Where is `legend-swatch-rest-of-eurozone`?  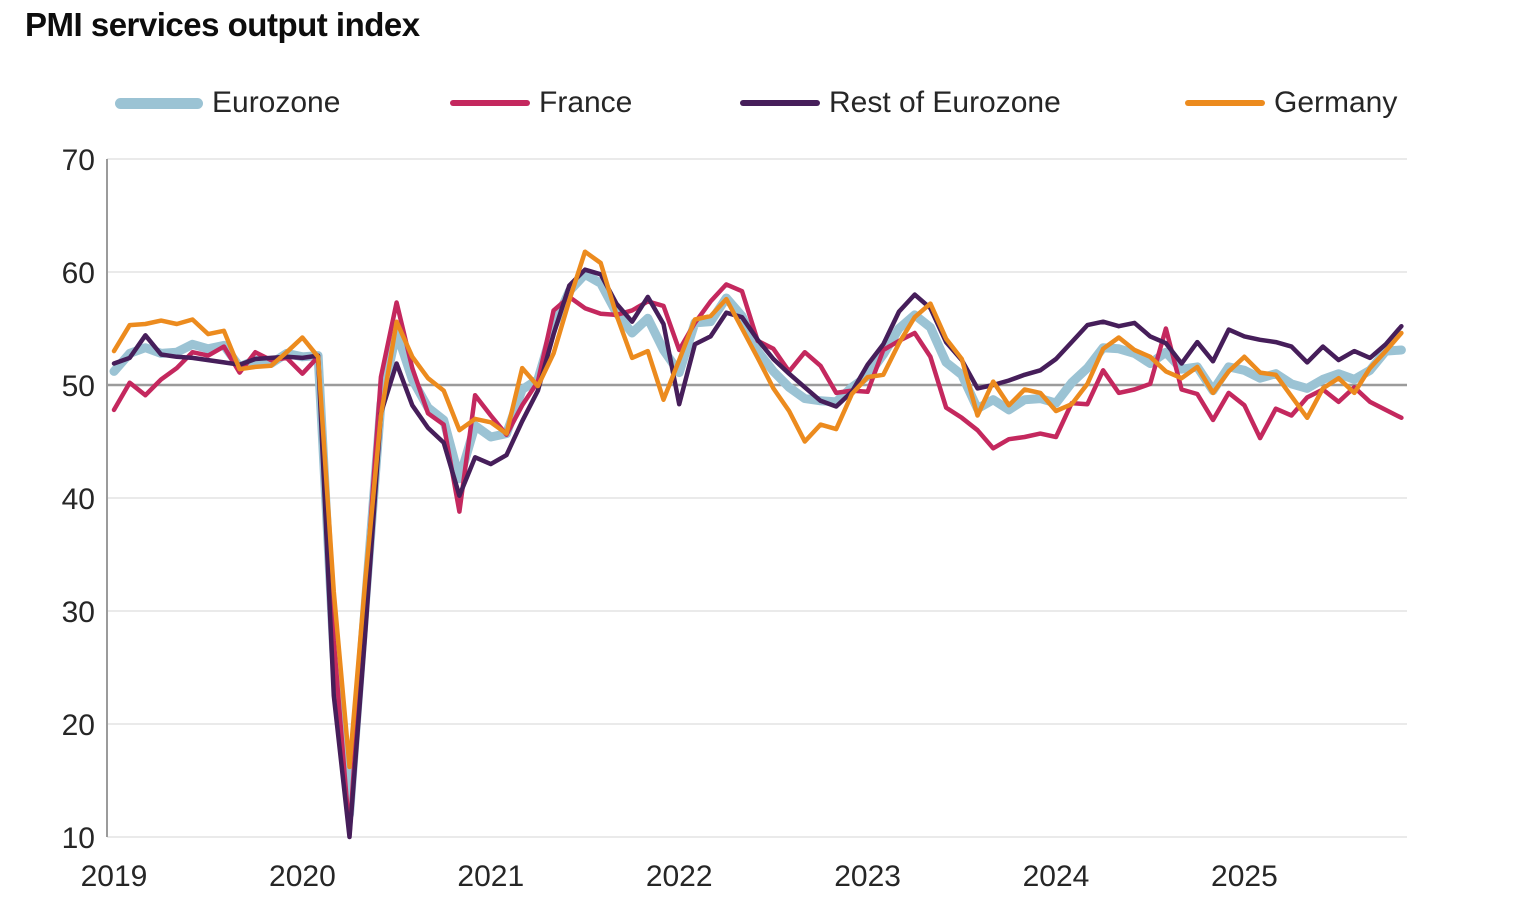
legend-swatch-rest-of-eurozone is located at coordinates (780, 103).